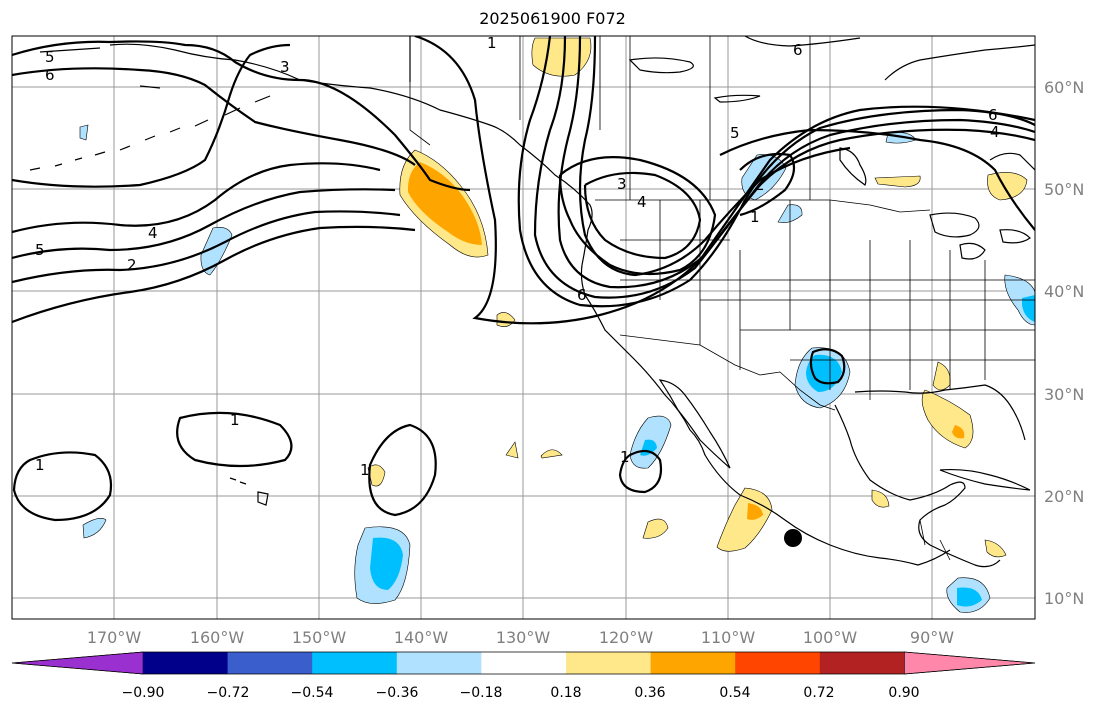  I want to click on latitude-labels: 60°N 50°N 40°N 30°N 20°N 10°N, so click(1064, 343).